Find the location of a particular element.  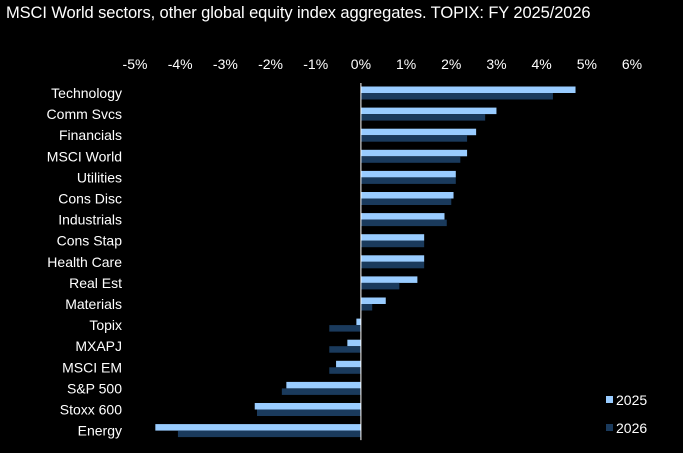

bar-industrials-2026 is located at coordinates (403, 223).